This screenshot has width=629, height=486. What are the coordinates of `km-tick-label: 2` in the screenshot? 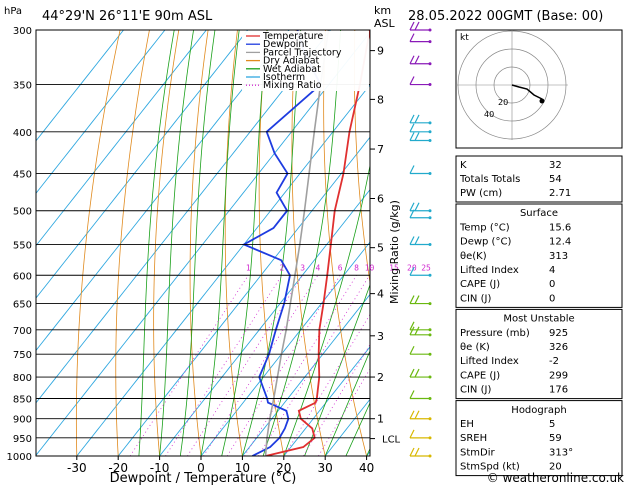 It's located at (380, 377).